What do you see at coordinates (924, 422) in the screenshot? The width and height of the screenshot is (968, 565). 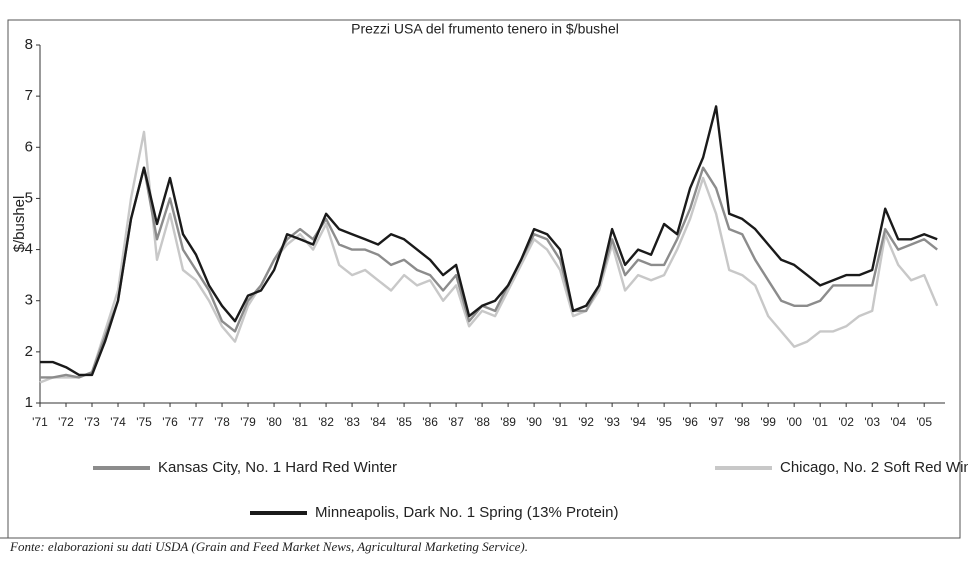 I see `x-tick-label: '05` at bounding box center [924, 422].